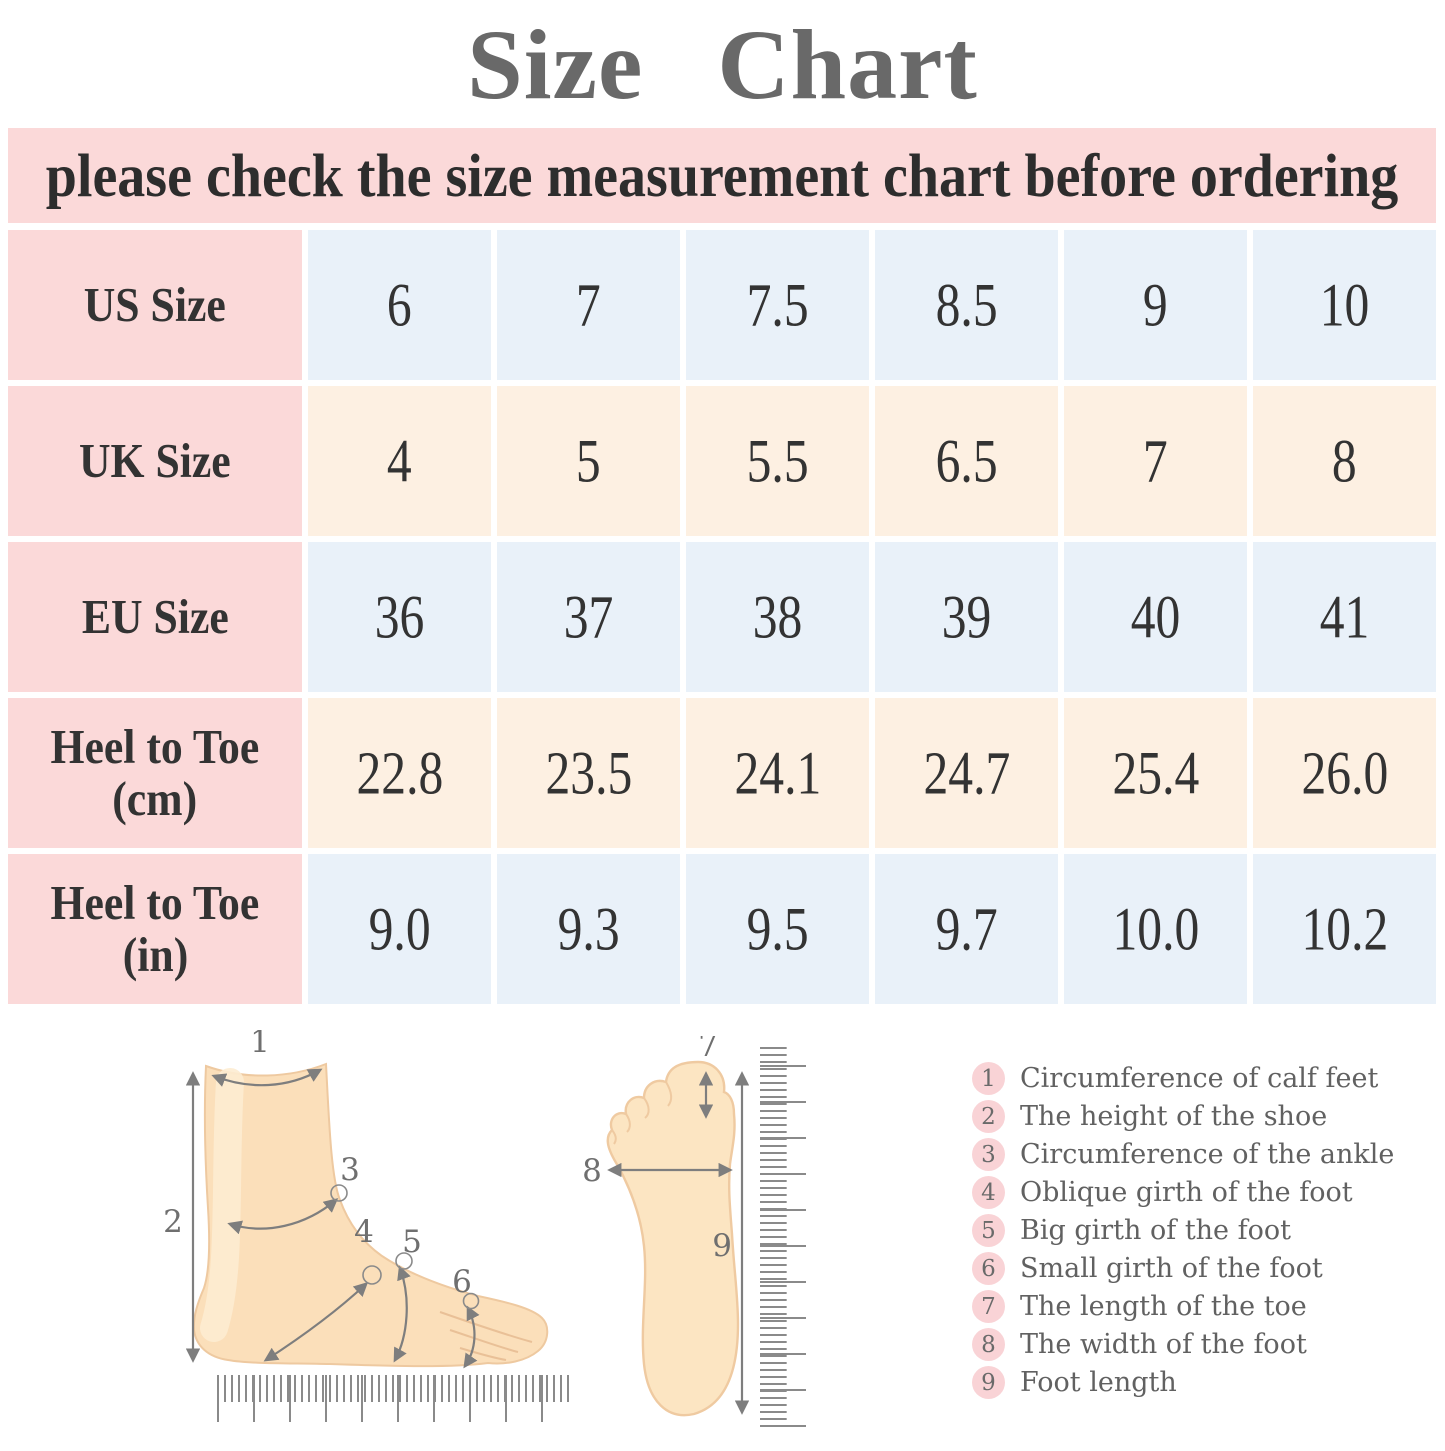  I want to click on legend-label: Circumference of the ankle, so click(1207, 1154).